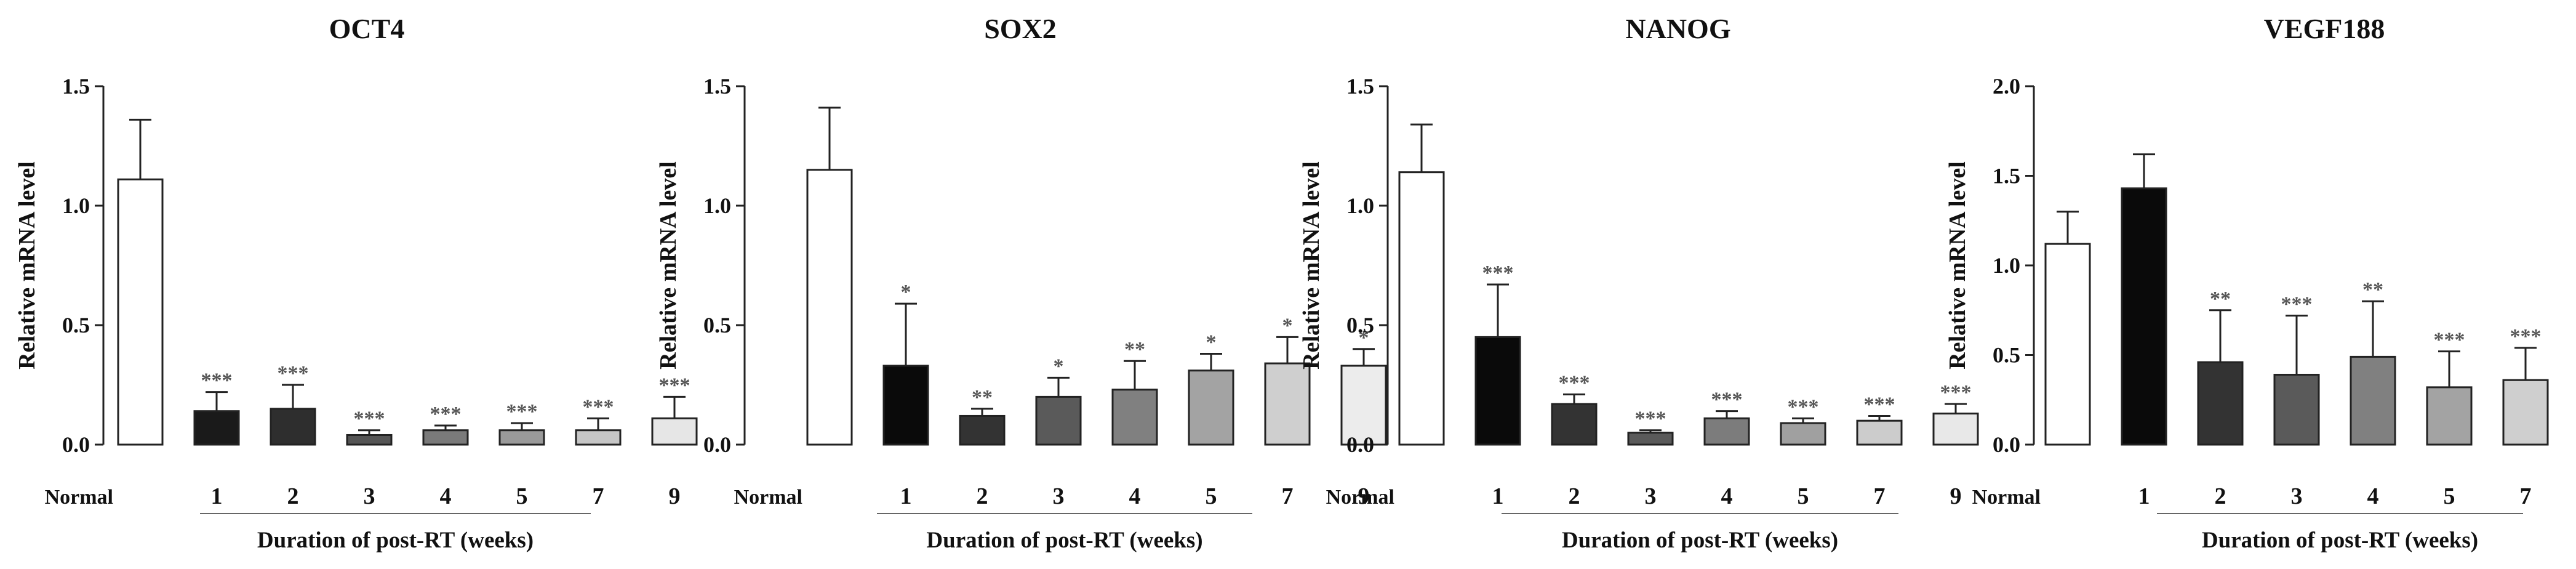 This screenshot has width=2576, height=569. What do you see at coordinates (2324, 28) in the screenshot?
I see `chart-title: VEGF188` at bounding box center [2324, 28].